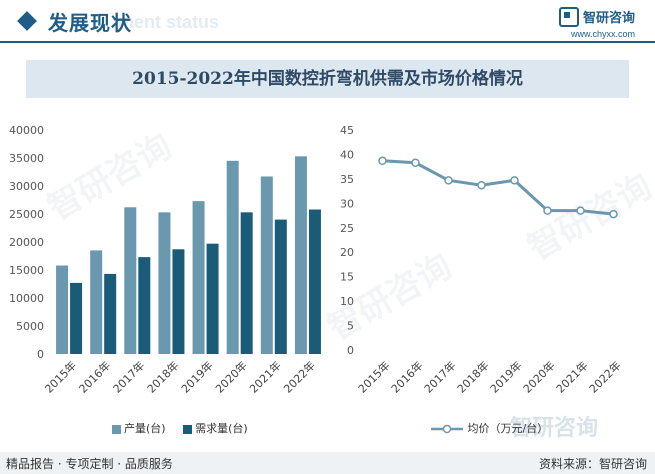 The width and height of the screenshot is (655, 474). Describe the element at coordinates (26, 270) in the screenshot. I see `y-tick-label: 15000` at that location.